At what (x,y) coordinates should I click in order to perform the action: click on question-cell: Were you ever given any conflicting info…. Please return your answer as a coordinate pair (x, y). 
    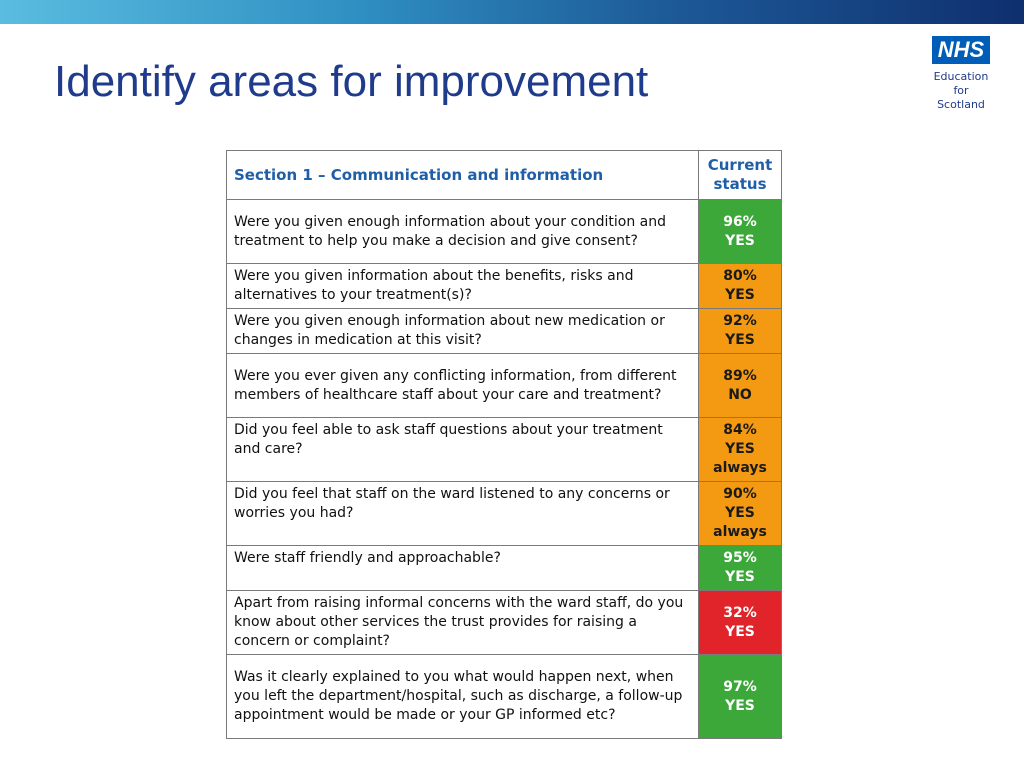
    Looking at the image, I should click on (462, 385).